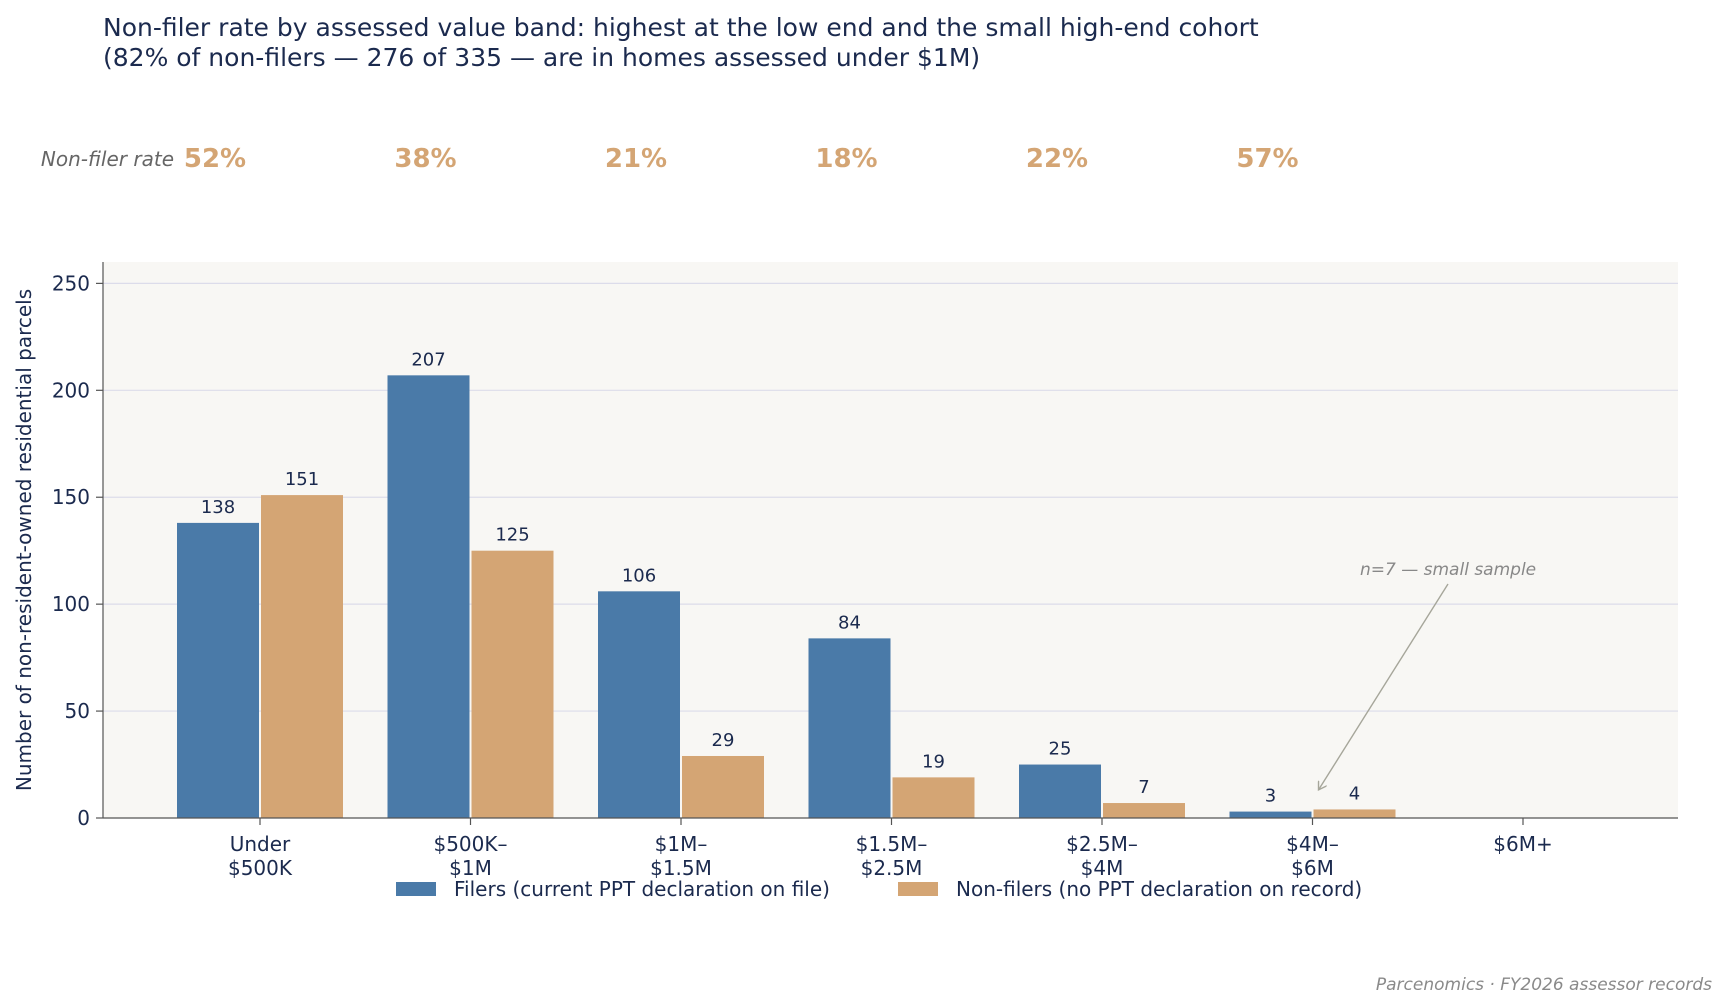  What do you see at coordinates (918, 889) in the screenshot?
I see `legend-swatch-non-filers` at bounding box center [918, 889].